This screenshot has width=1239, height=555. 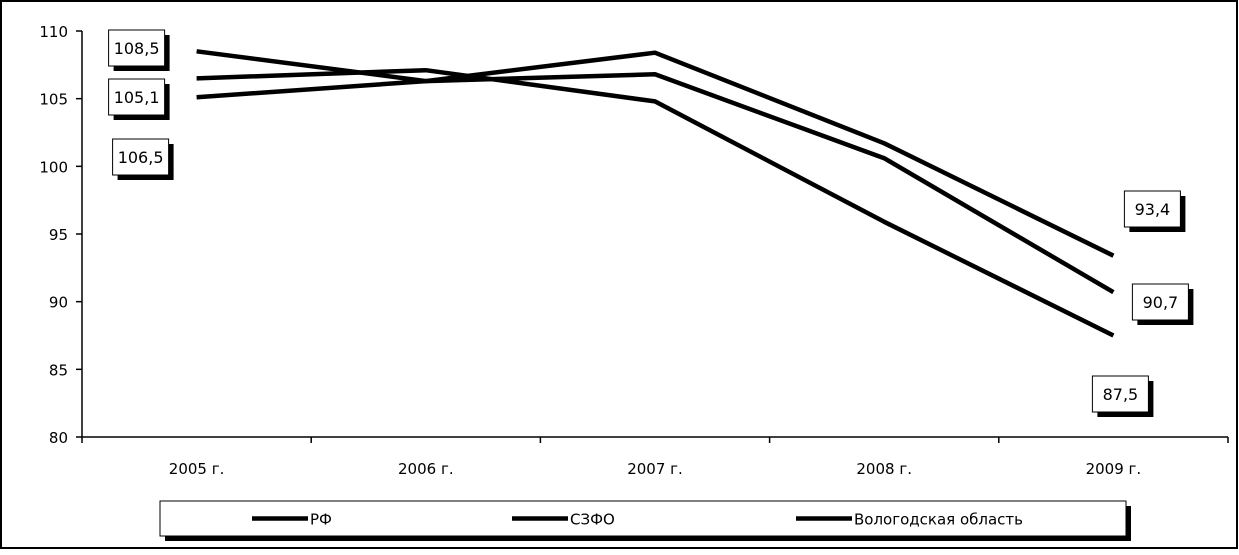 I want to click on data-label-text: 90,7, so click(x=1161, y=302).